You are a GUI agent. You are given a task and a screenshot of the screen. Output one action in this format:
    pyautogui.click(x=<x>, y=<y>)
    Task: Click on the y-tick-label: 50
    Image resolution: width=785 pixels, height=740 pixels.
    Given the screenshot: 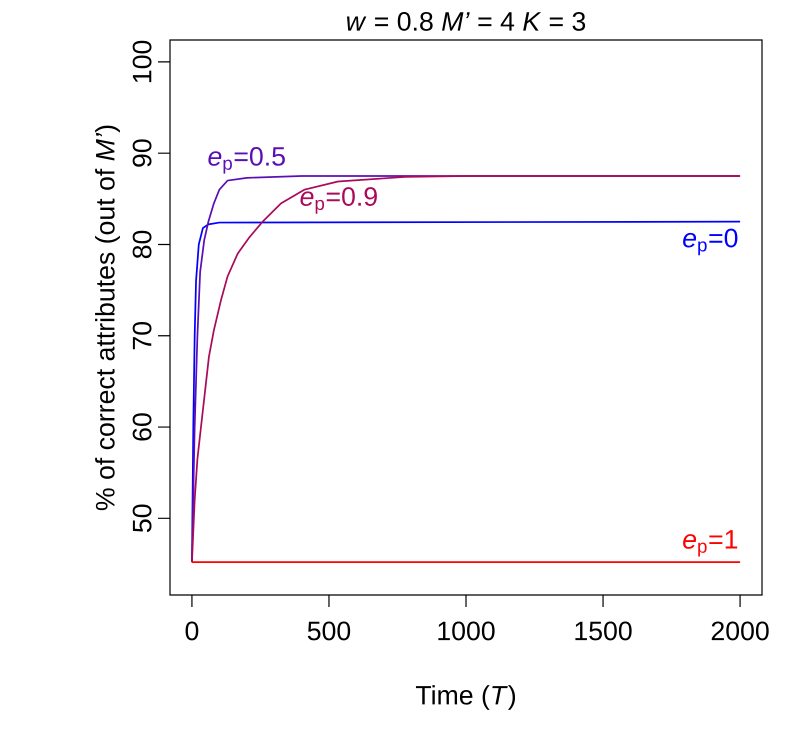 What is the action you would take?
    pyautogui.click(x=142, y=518)
    